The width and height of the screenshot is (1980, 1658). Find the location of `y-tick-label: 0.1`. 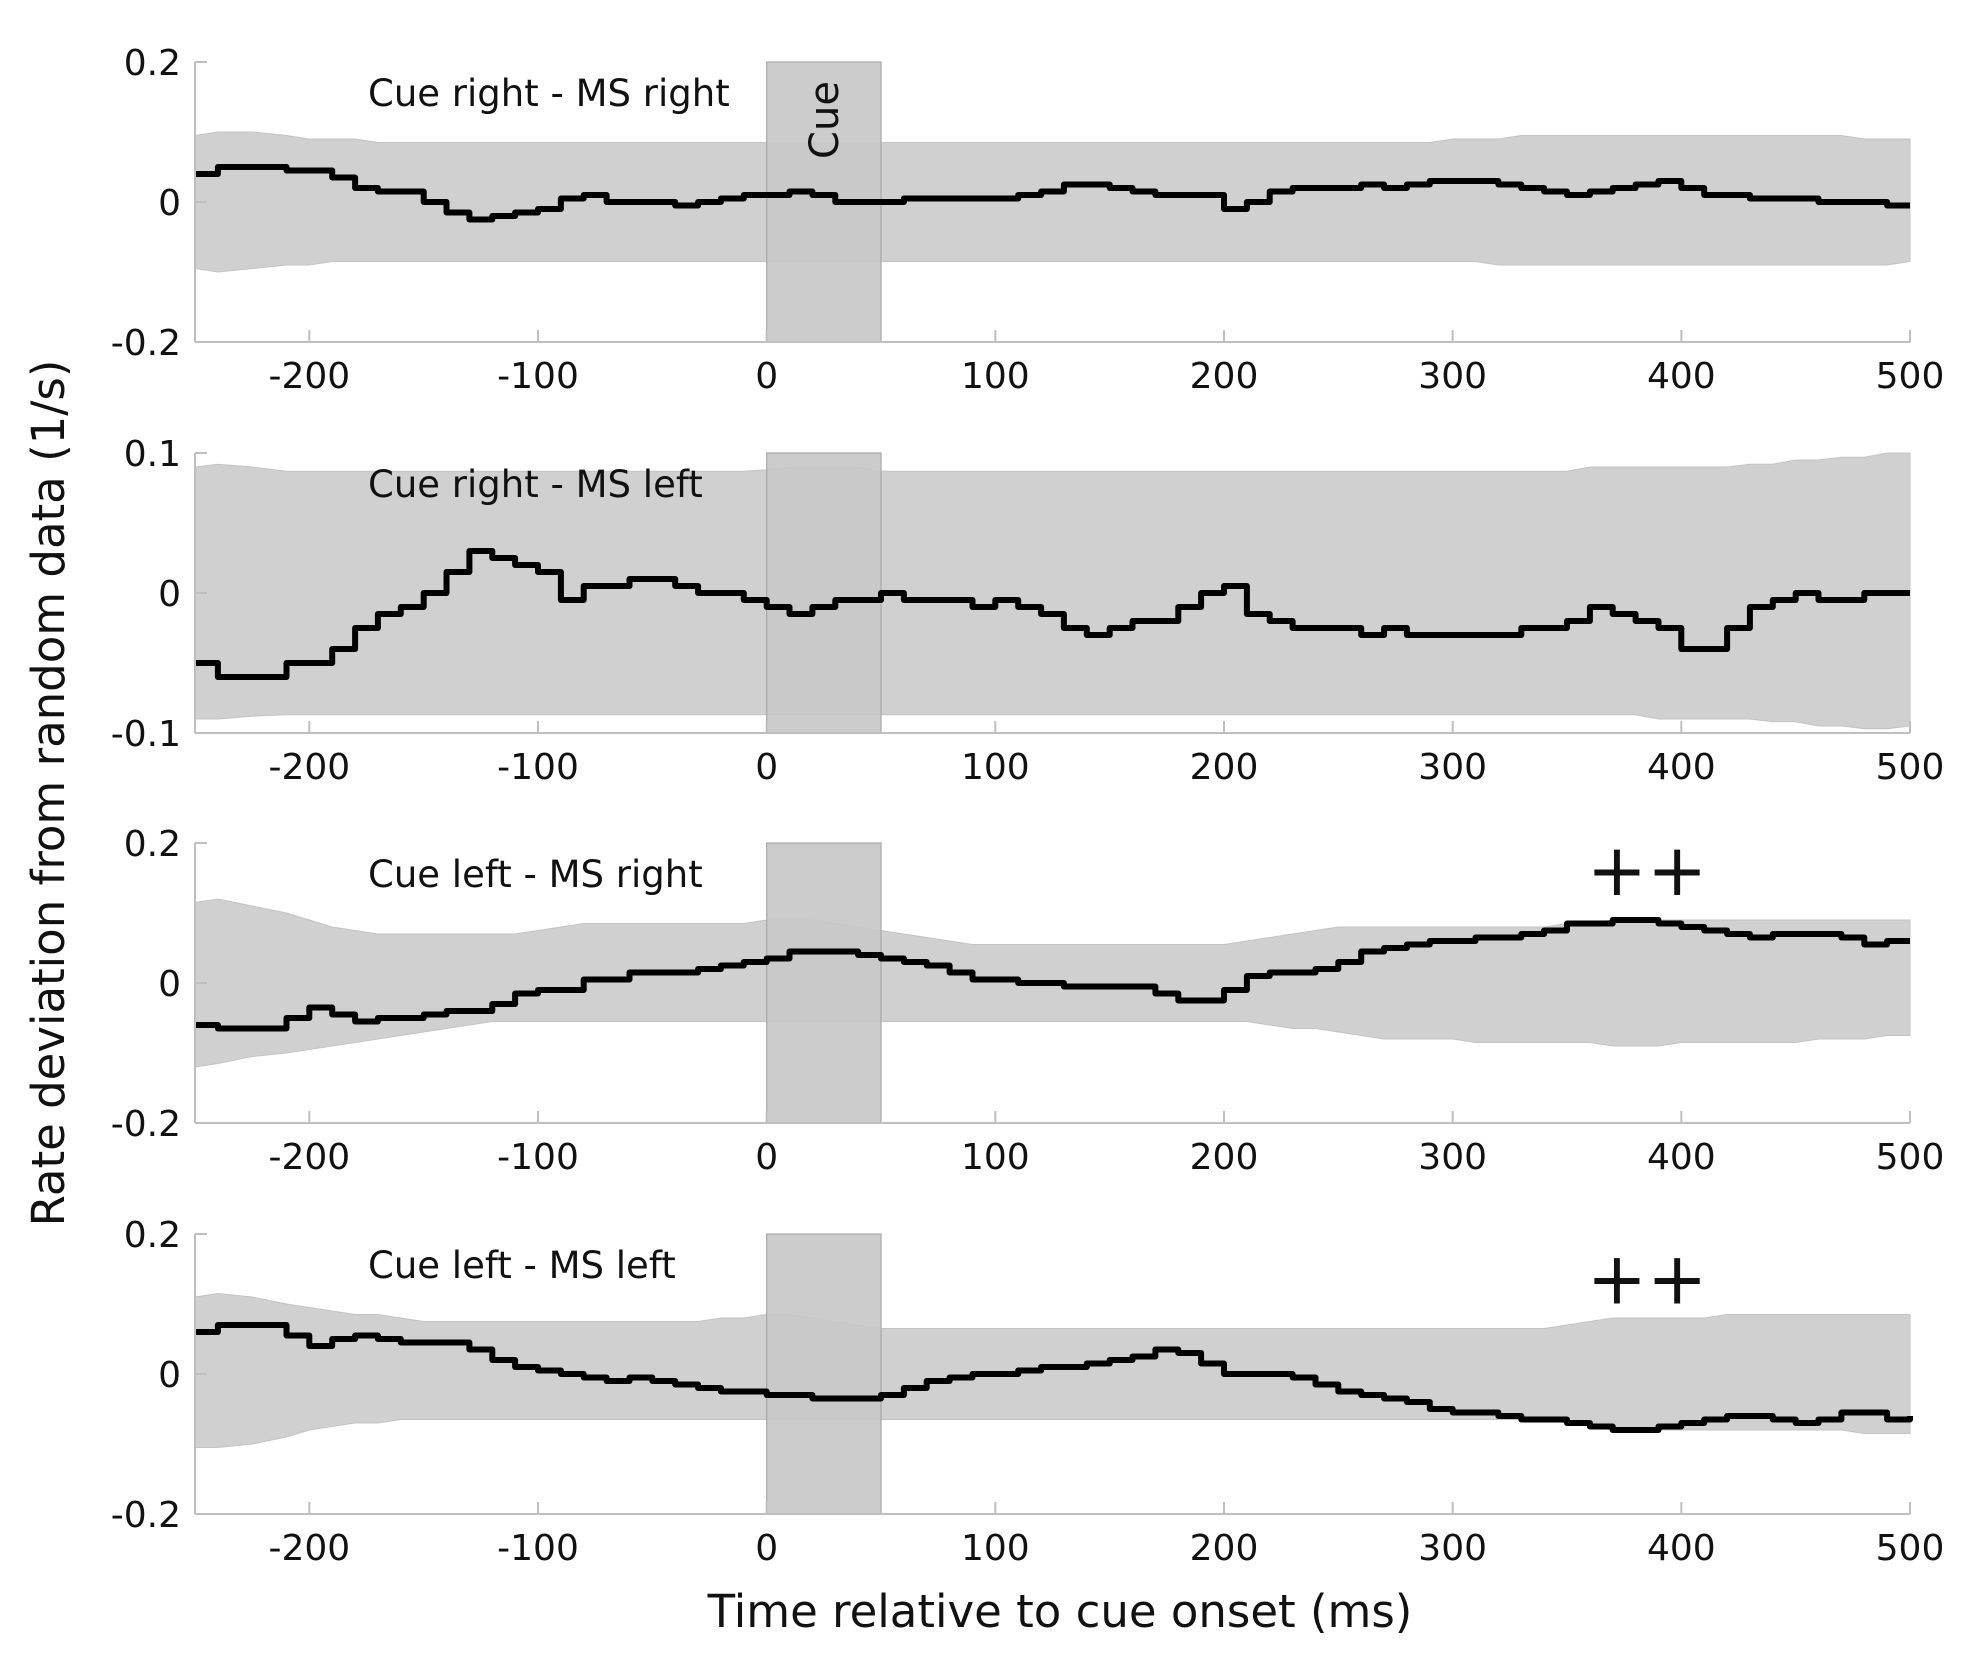

y-tick-label: 0.1 is located at coordinates (152, 454).